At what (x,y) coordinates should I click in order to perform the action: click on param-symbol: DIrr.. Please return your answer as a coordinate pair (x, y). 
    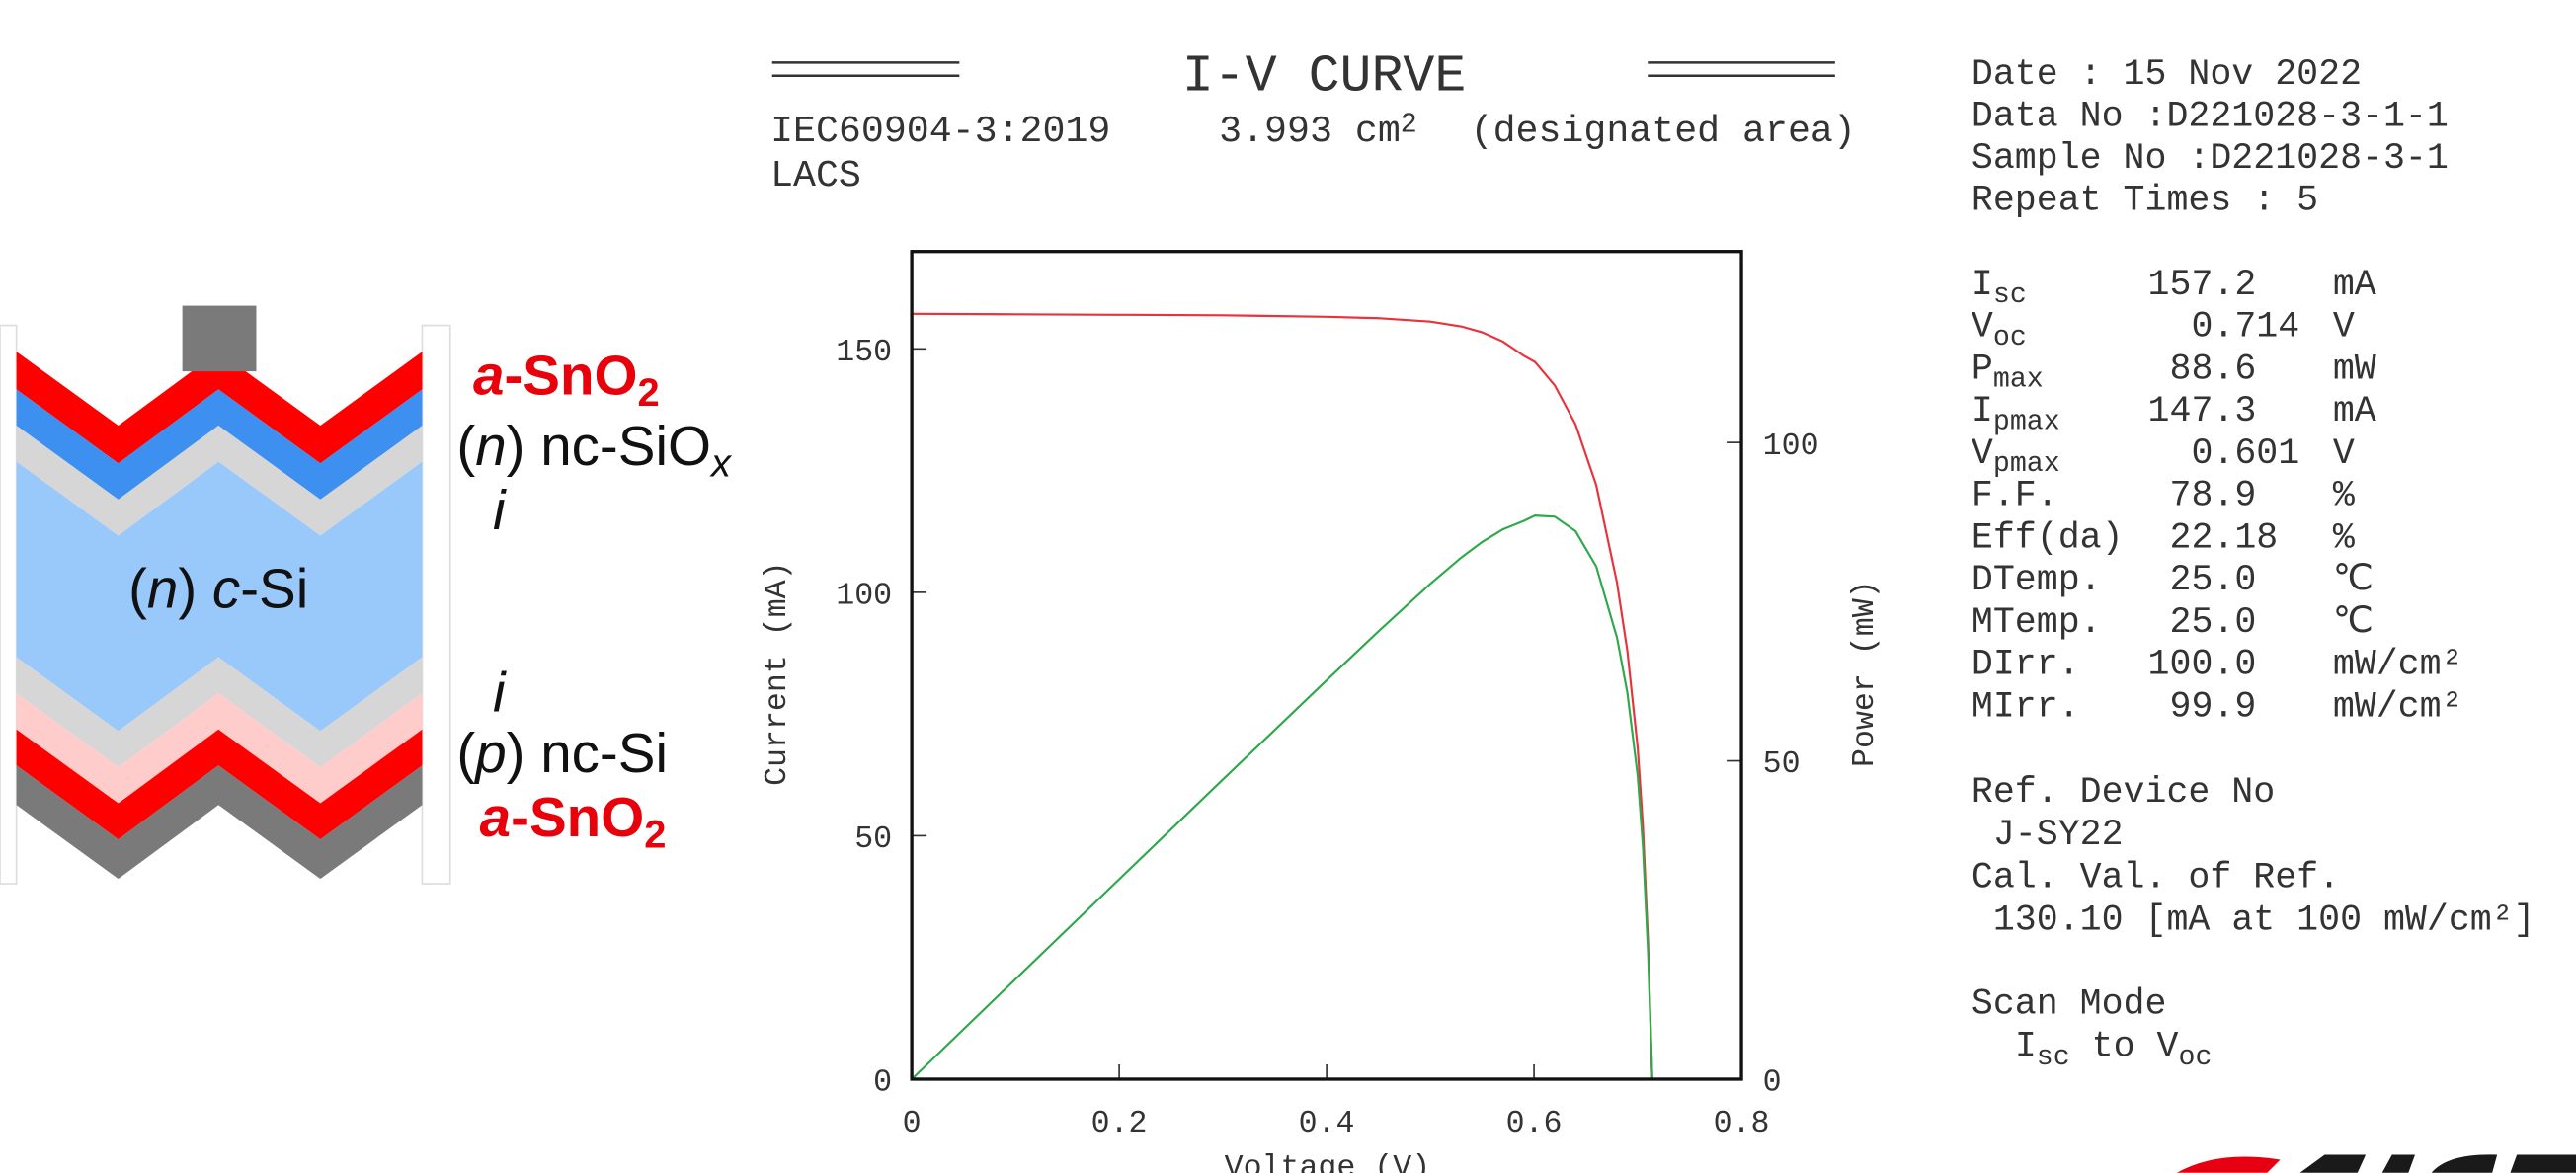
    Looking at the image, I should click on (2026, 665).